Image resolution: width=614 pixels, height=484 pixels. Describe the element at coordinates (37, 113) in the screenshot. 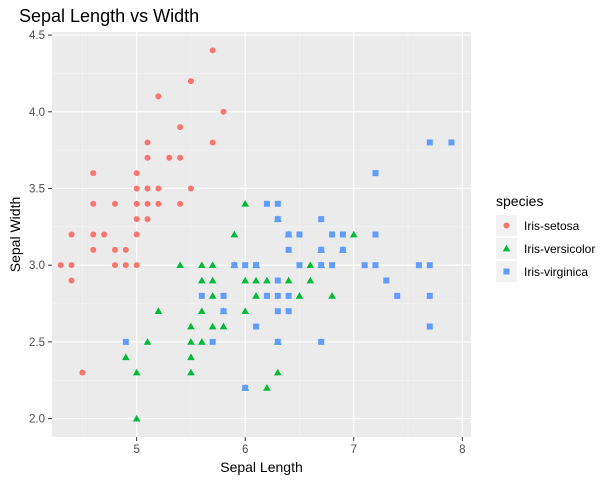

I see `y-tick-label: 4.0` at that location.